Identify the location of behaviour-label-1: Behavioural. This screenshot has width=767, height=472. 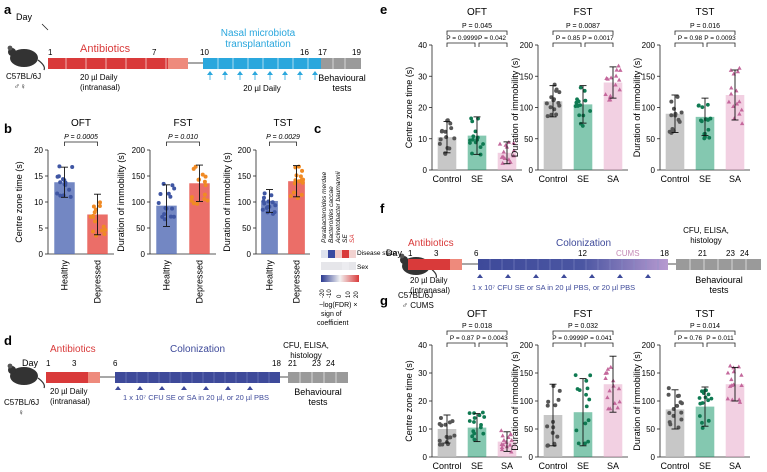
(719, 280).